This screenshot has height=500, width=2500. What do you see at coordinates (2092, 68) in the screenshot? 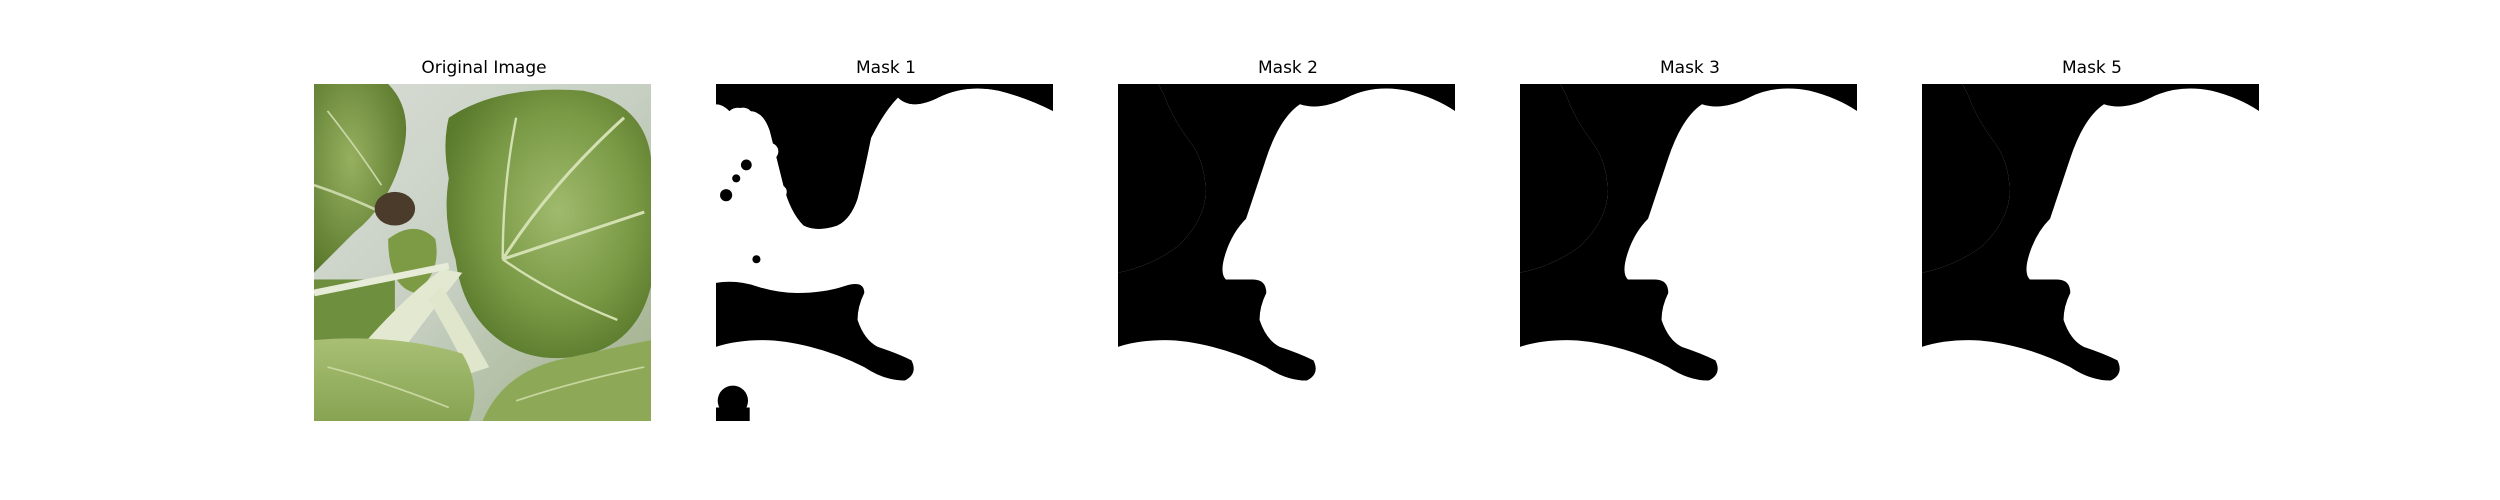
I see `panel-title: Mask 5` at bounding box center [2092, 68].